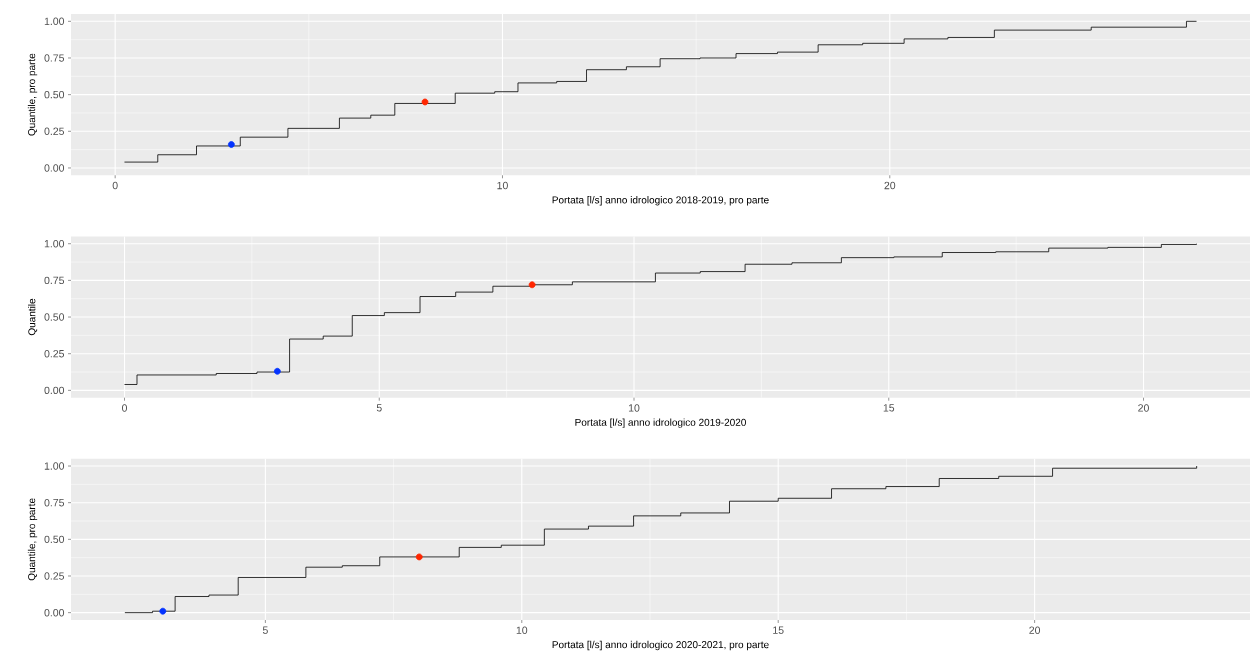 Image resolution: width=1255 pixels, height=666 pixels. Describe the element at coordinates (660, 645) in the screenshot. I see `x-axis-title: Portata [l/s] anno idrologico 2020-2021, pro parte` at that location.